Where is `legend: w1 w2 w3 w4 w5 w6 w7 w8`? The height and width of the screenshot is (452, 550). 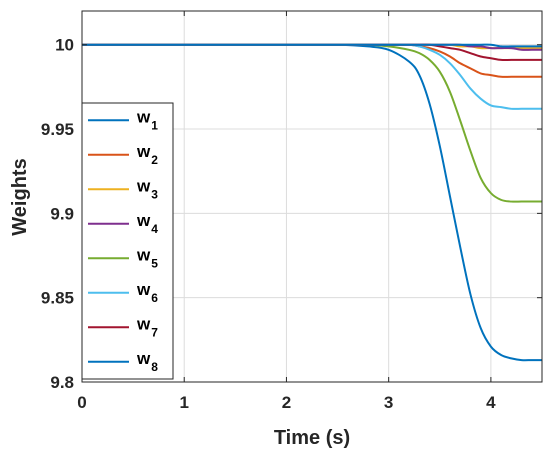 legend: w1 w2 w3 w4 w5 w6 w7 w8 is located at coordinates (127, 241).